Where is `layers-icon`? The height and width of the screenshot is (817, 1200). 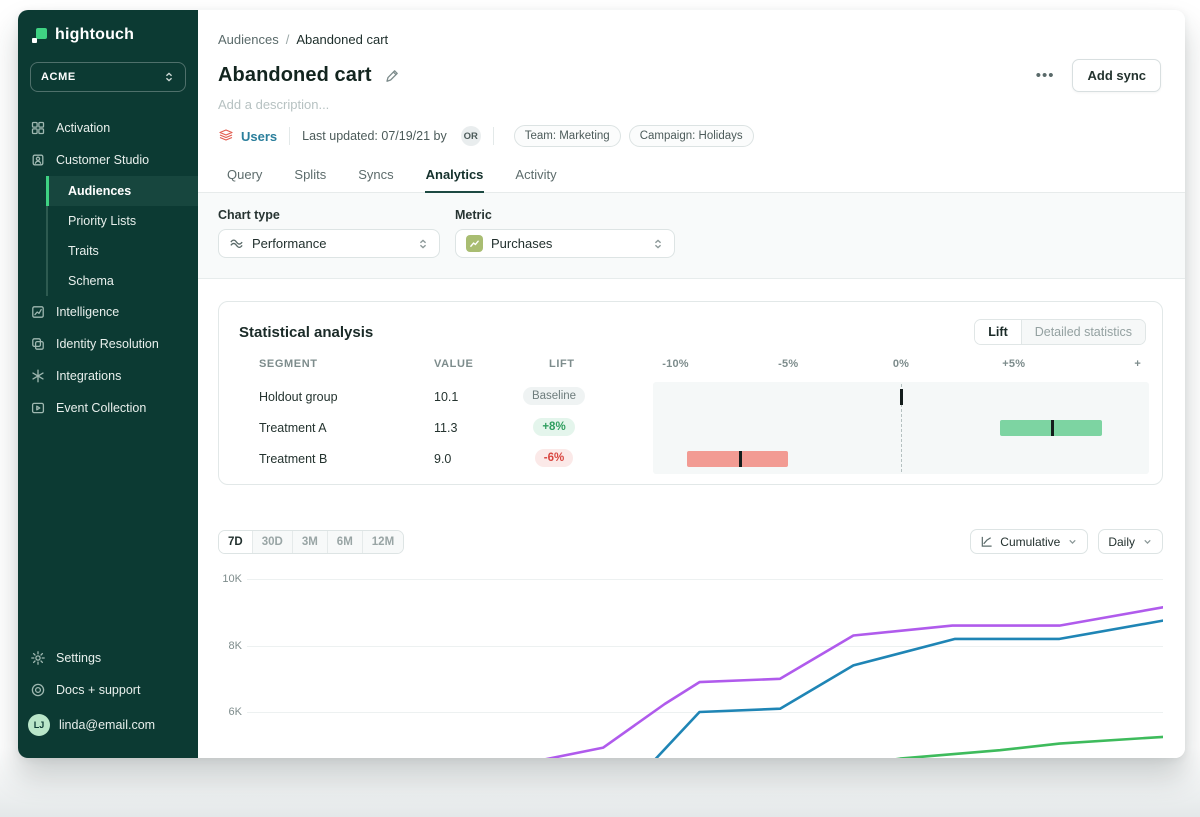 layers-icon is located at coordinates (226, 136).